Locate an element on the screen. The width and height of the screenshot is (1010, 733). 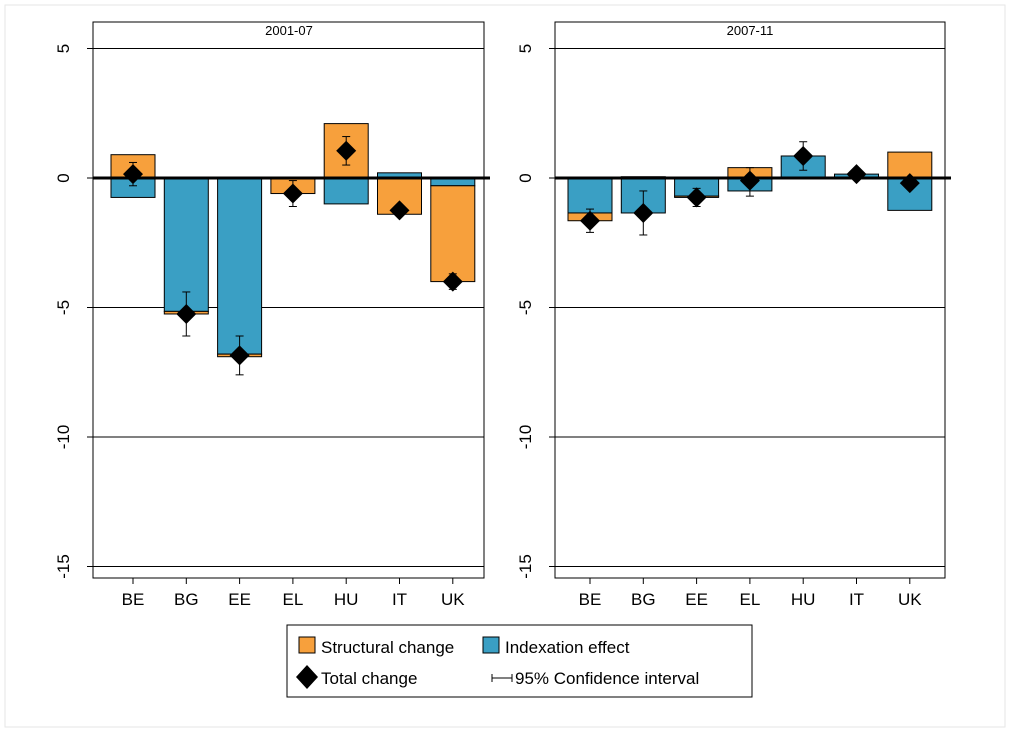
legend-indexation-label: Indexation effect is located at coordinates (567, 647).